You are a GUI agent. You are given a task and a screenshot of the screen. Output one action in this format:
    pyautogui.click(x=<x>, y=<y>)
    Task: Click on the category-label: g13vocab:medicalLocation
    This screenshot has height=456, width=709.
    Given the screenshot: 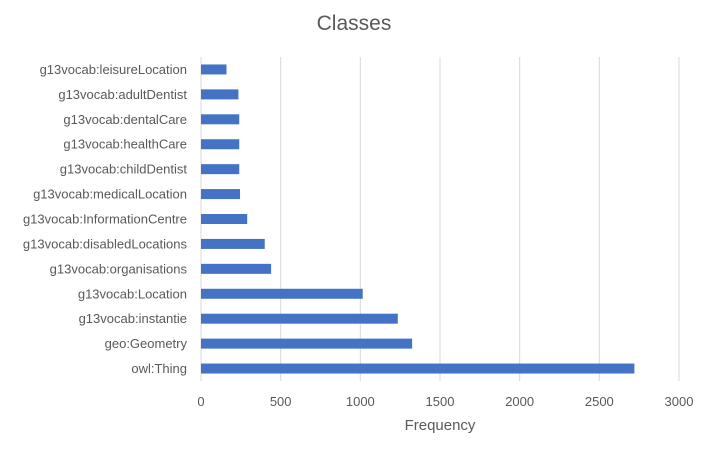 What is the action you would take?
    pyautogui.click(x=110, y=194)
    